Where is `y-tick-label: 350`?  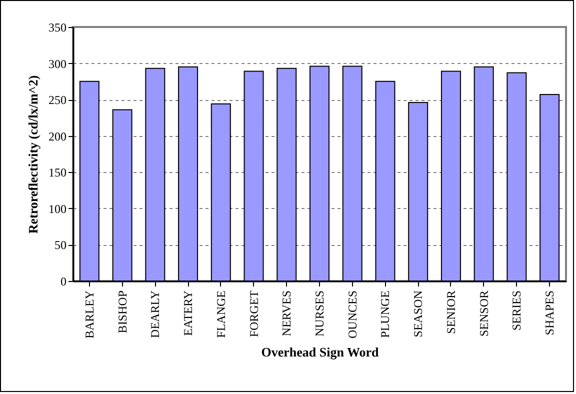
y-tick-label: 350 is located at coordinates (57, 27).